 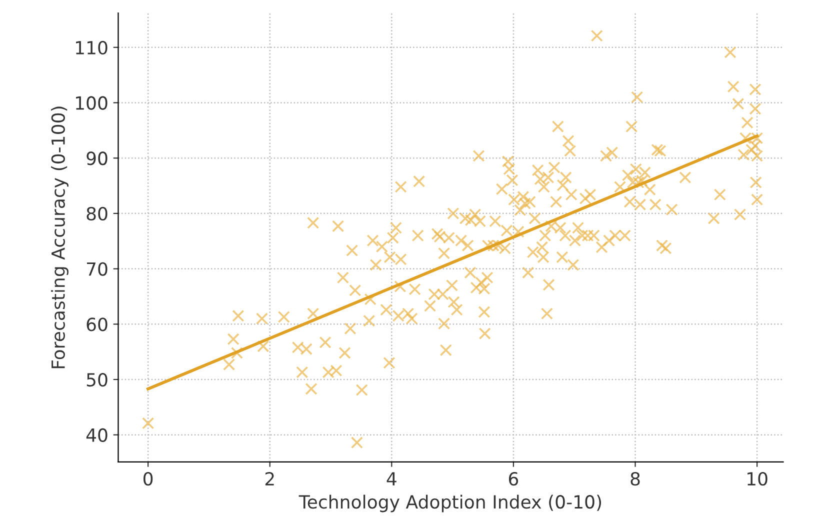 What do you see at coordinates (450, 503) in the screenshot?
I see `x-axis-title: Technology Adoption Index (0-10)` at bounding box center [450, 503].